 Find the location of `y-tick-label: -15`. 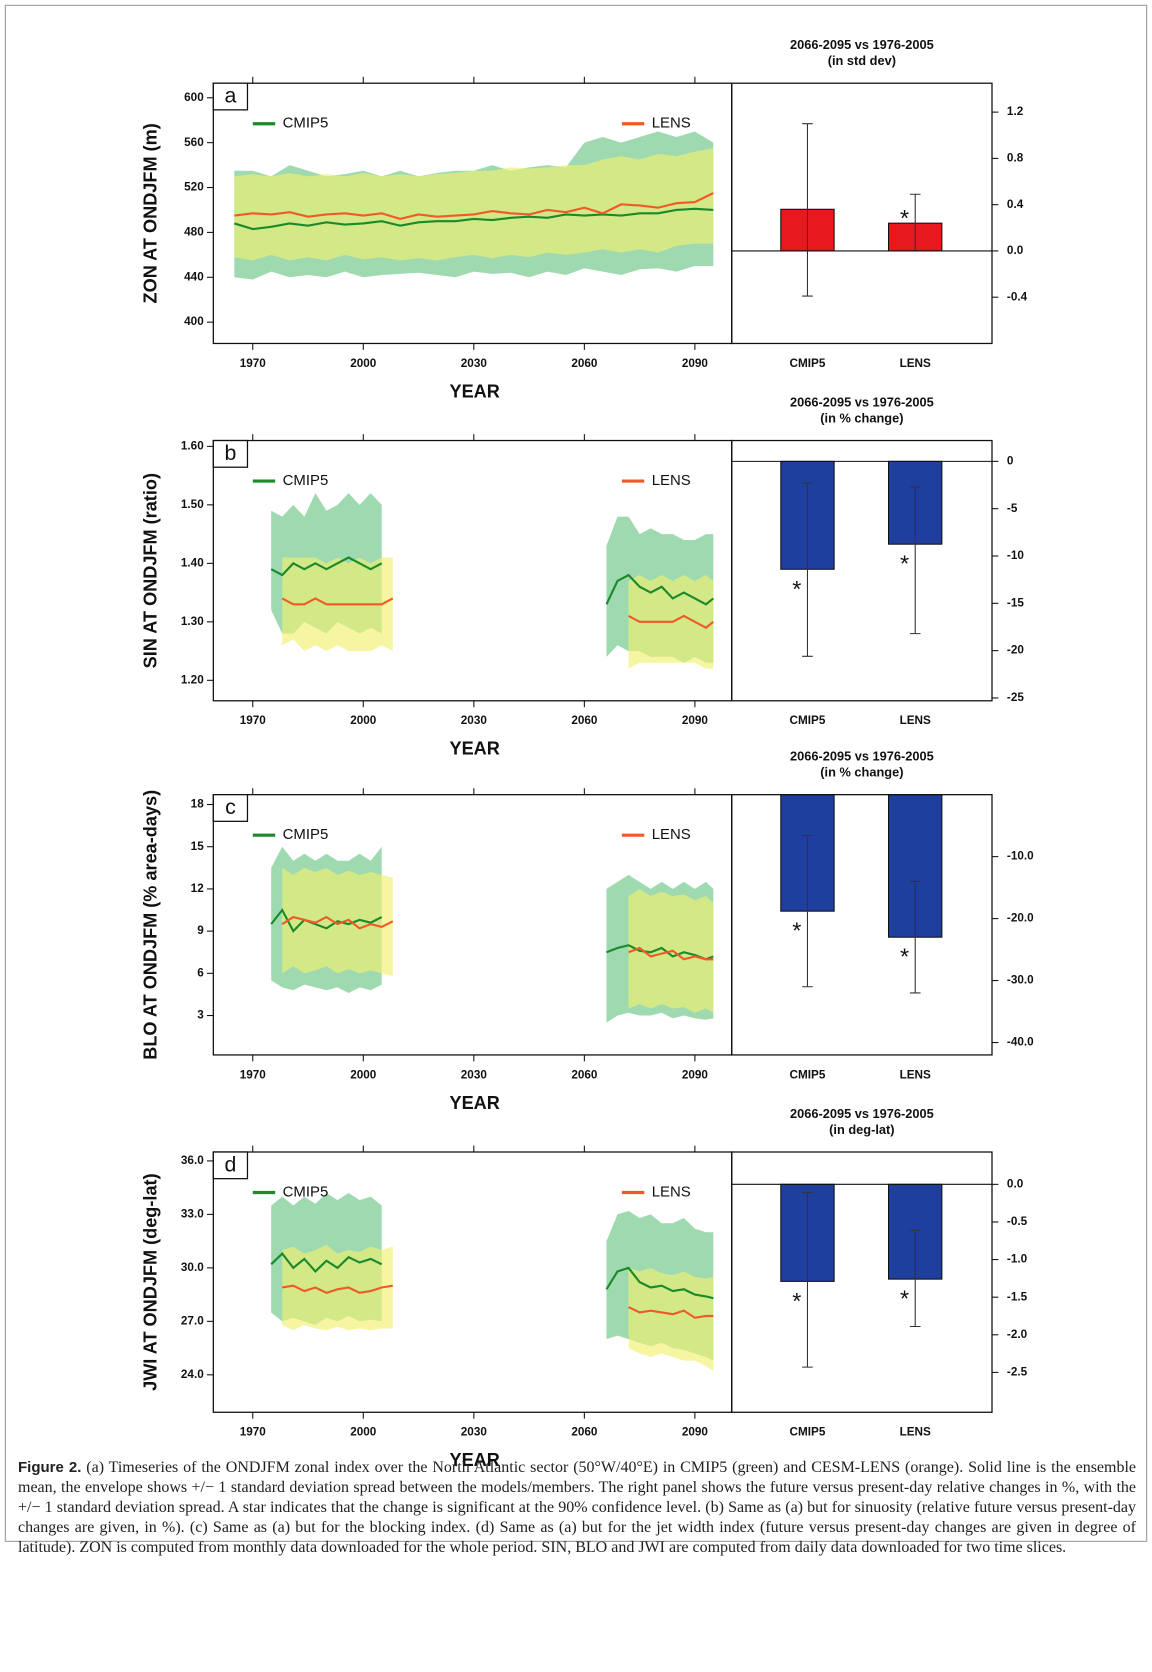

y-tick-label: -15 is located at coordinates (1015, 602).